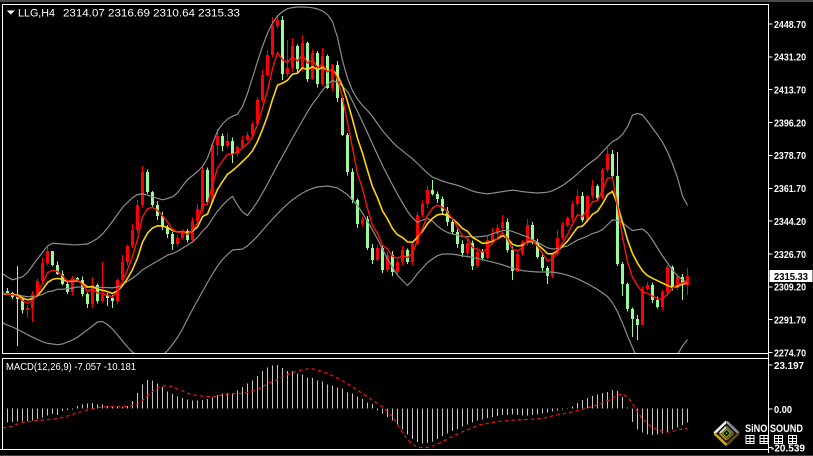 This screenshot has height=456, width=813. Describe the element at coordinates (783, 410) in the screenshot. I see `svg-text: 0.00` at that location.